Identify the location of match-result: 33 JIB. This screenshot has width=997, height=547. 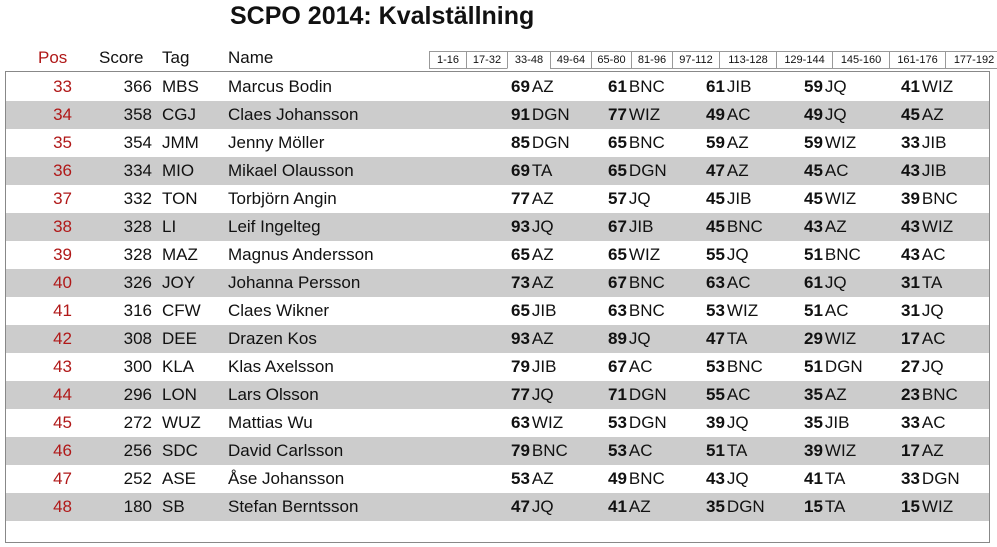
(923, 143).